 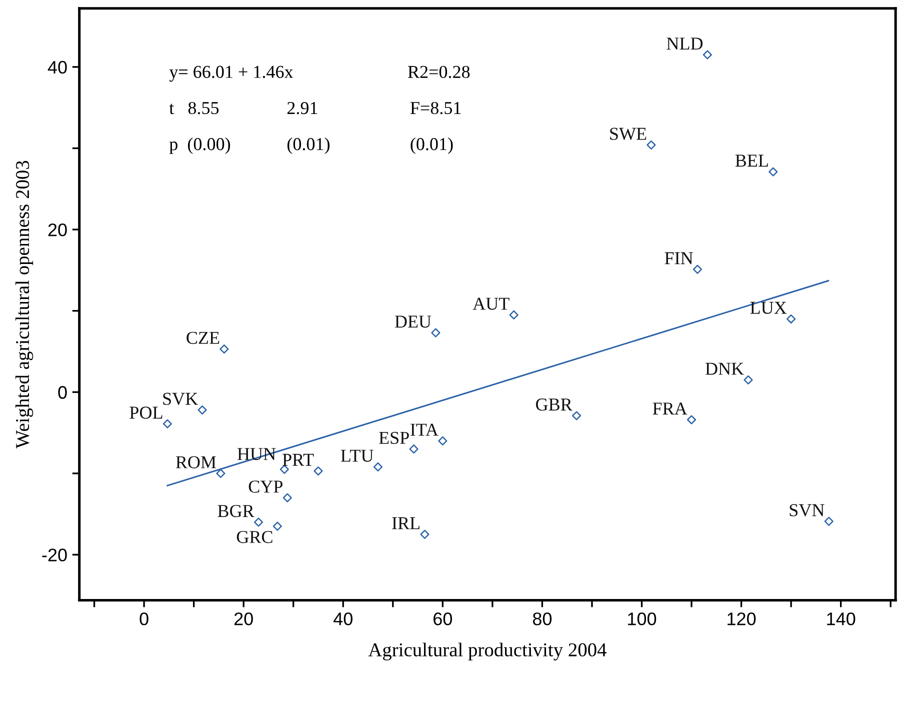 What do you see at coordinates (199, 146) in the screenshot?
I see `annotation: p (0.00)` at bounding box center [199, 146].